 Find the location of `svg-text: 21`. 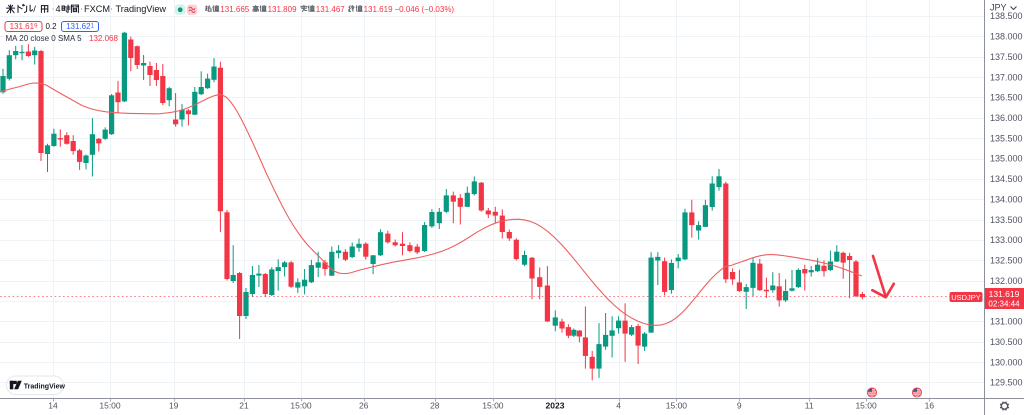

svg-text: 21 is located at coordinates (244, 406).